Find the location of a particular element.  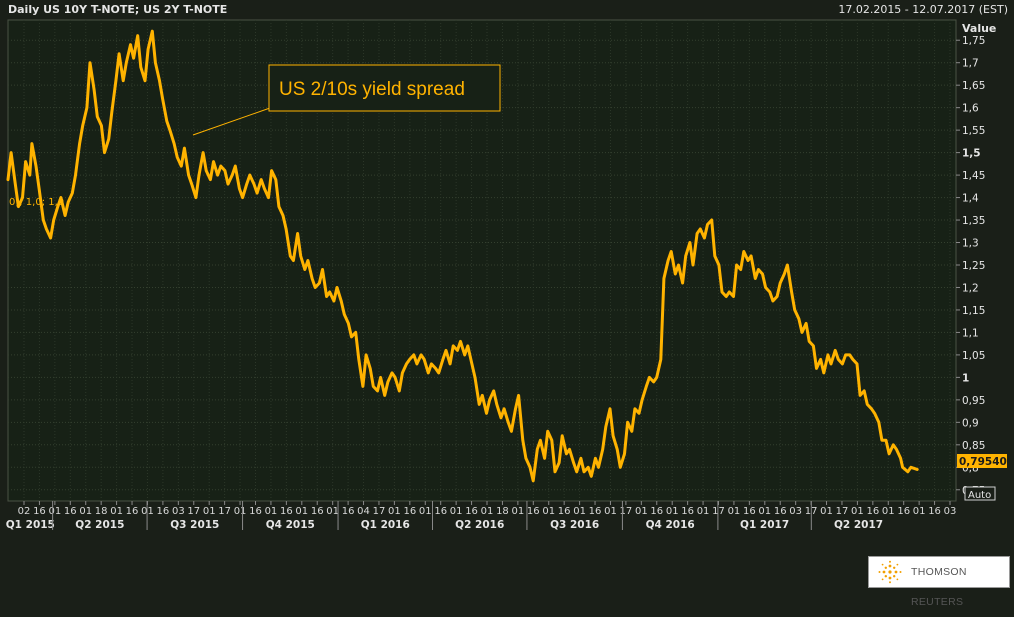

annotation-text: US 2/10s yield spread is located at coordinates (372, 89).